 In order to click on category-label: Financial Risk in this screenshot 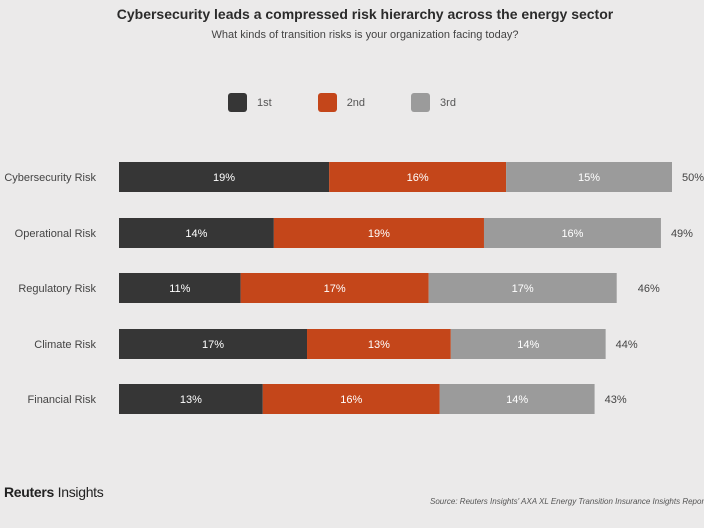, I will do `click(62, 400)`.